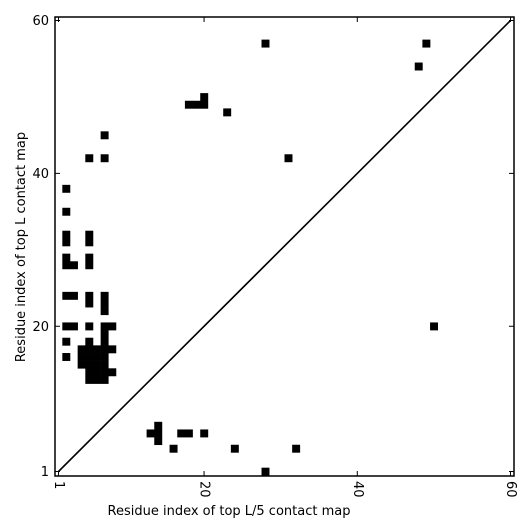 This screenshot has height=531, width=531. What do you see at coordinates (58, 485) in the screenshot?
I see `x-tick-label: 1` at bounding box center [58, 485].